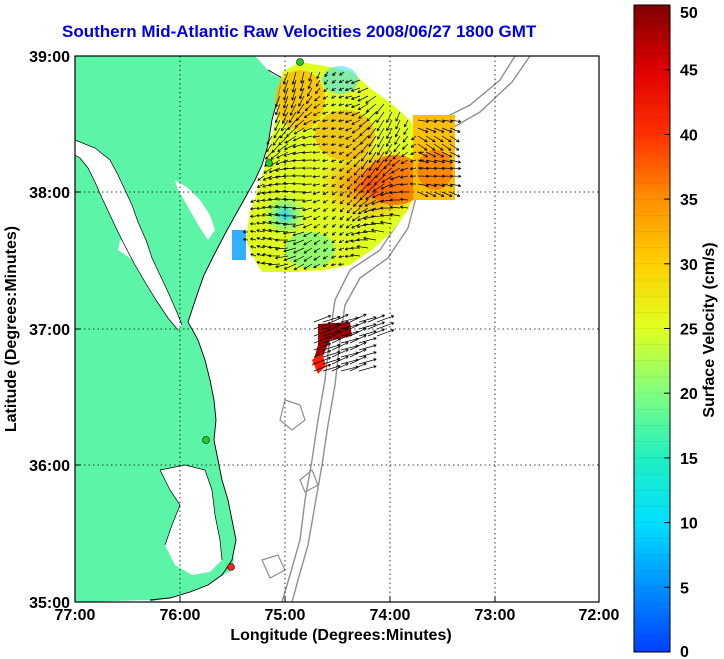 This screenshot has height=659, width=724. Describe the element at coordinates (272, 68) in the screenshot. I see `delaware-bay` at that location.